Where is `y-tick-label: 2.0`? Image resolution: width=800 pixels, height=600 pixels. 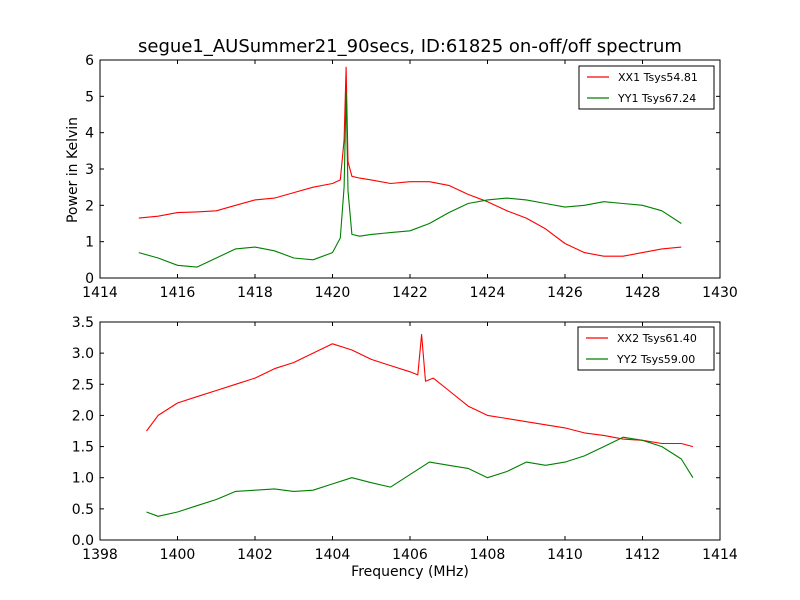 y-tick-label: 2.0 is located at coordinates (83, 416).